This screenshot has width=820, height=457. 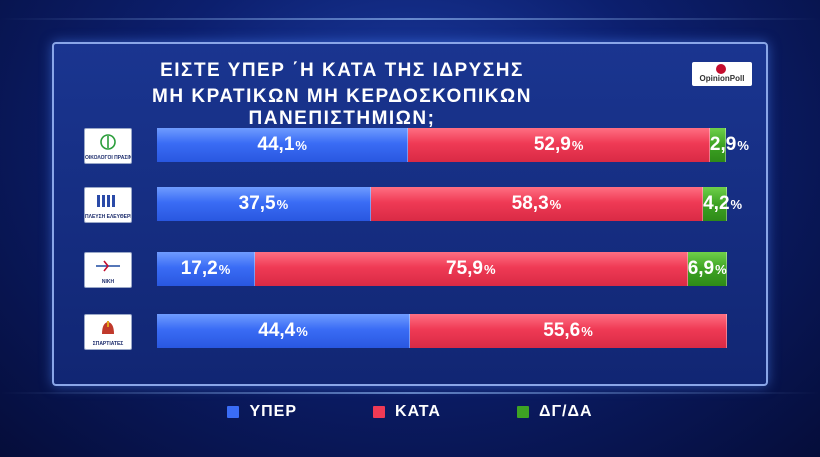 What do you see at coordinates (379, 412) in the screenshot?
I see `legend-swatch-no` at bounding box center [379, 412].